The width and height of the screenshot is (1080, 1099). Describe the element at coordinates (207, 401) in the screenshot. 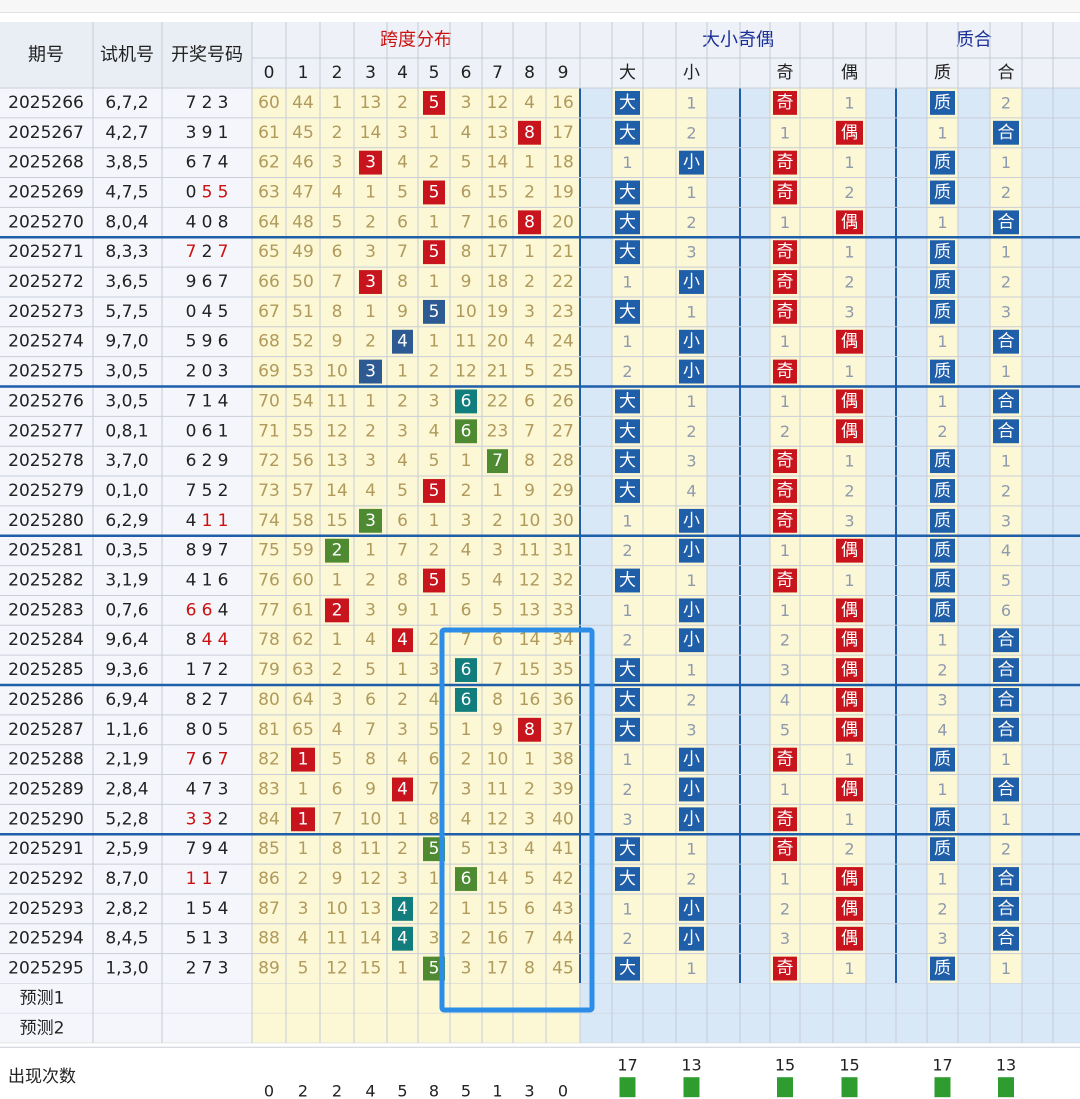

I see `draw-digit: 1` at that location.